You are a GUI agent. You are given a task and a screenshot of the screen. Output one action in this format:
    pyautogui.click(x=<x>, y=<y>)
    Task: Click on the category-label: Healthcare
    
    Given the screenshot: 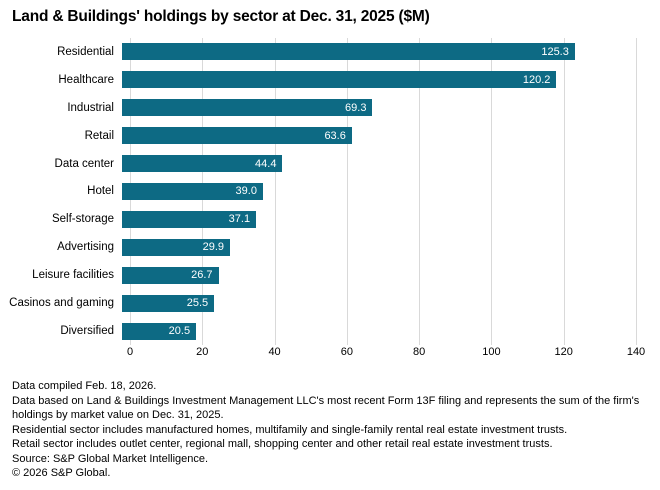 What is the action you would take?
    pyautogui.click(x=86, y=79)
    